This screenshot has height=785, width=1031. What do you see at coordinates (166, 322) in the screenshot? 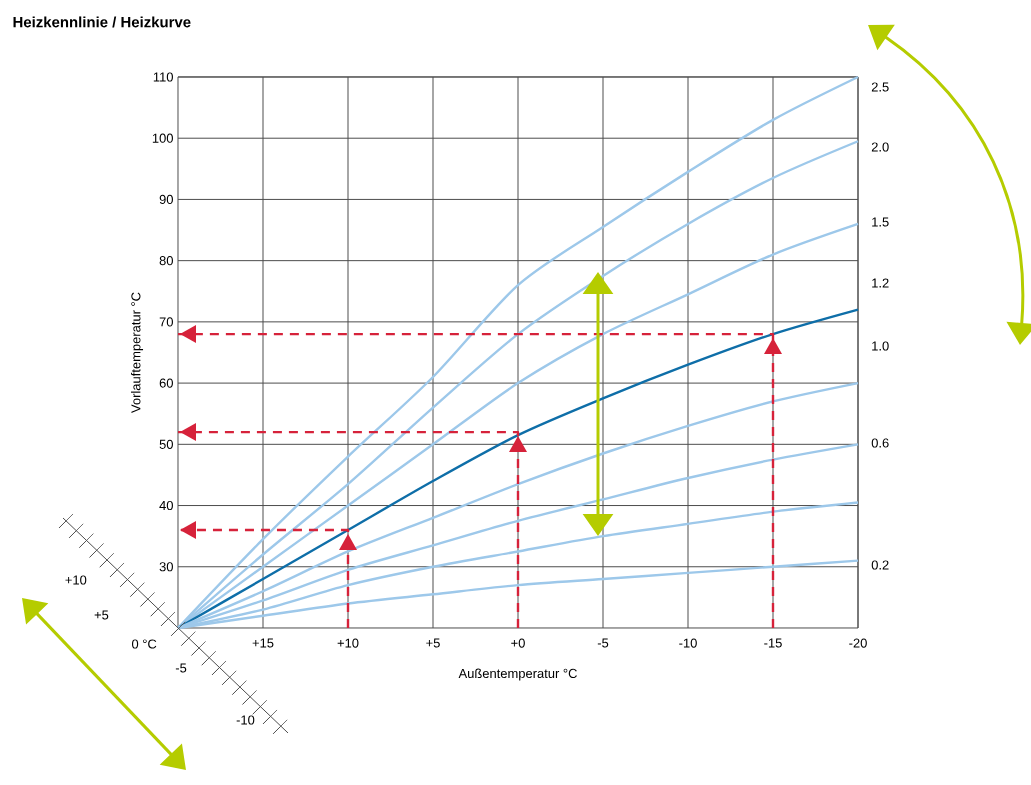
I see `y-tick-label: 70` at bounding box center [166, 322].